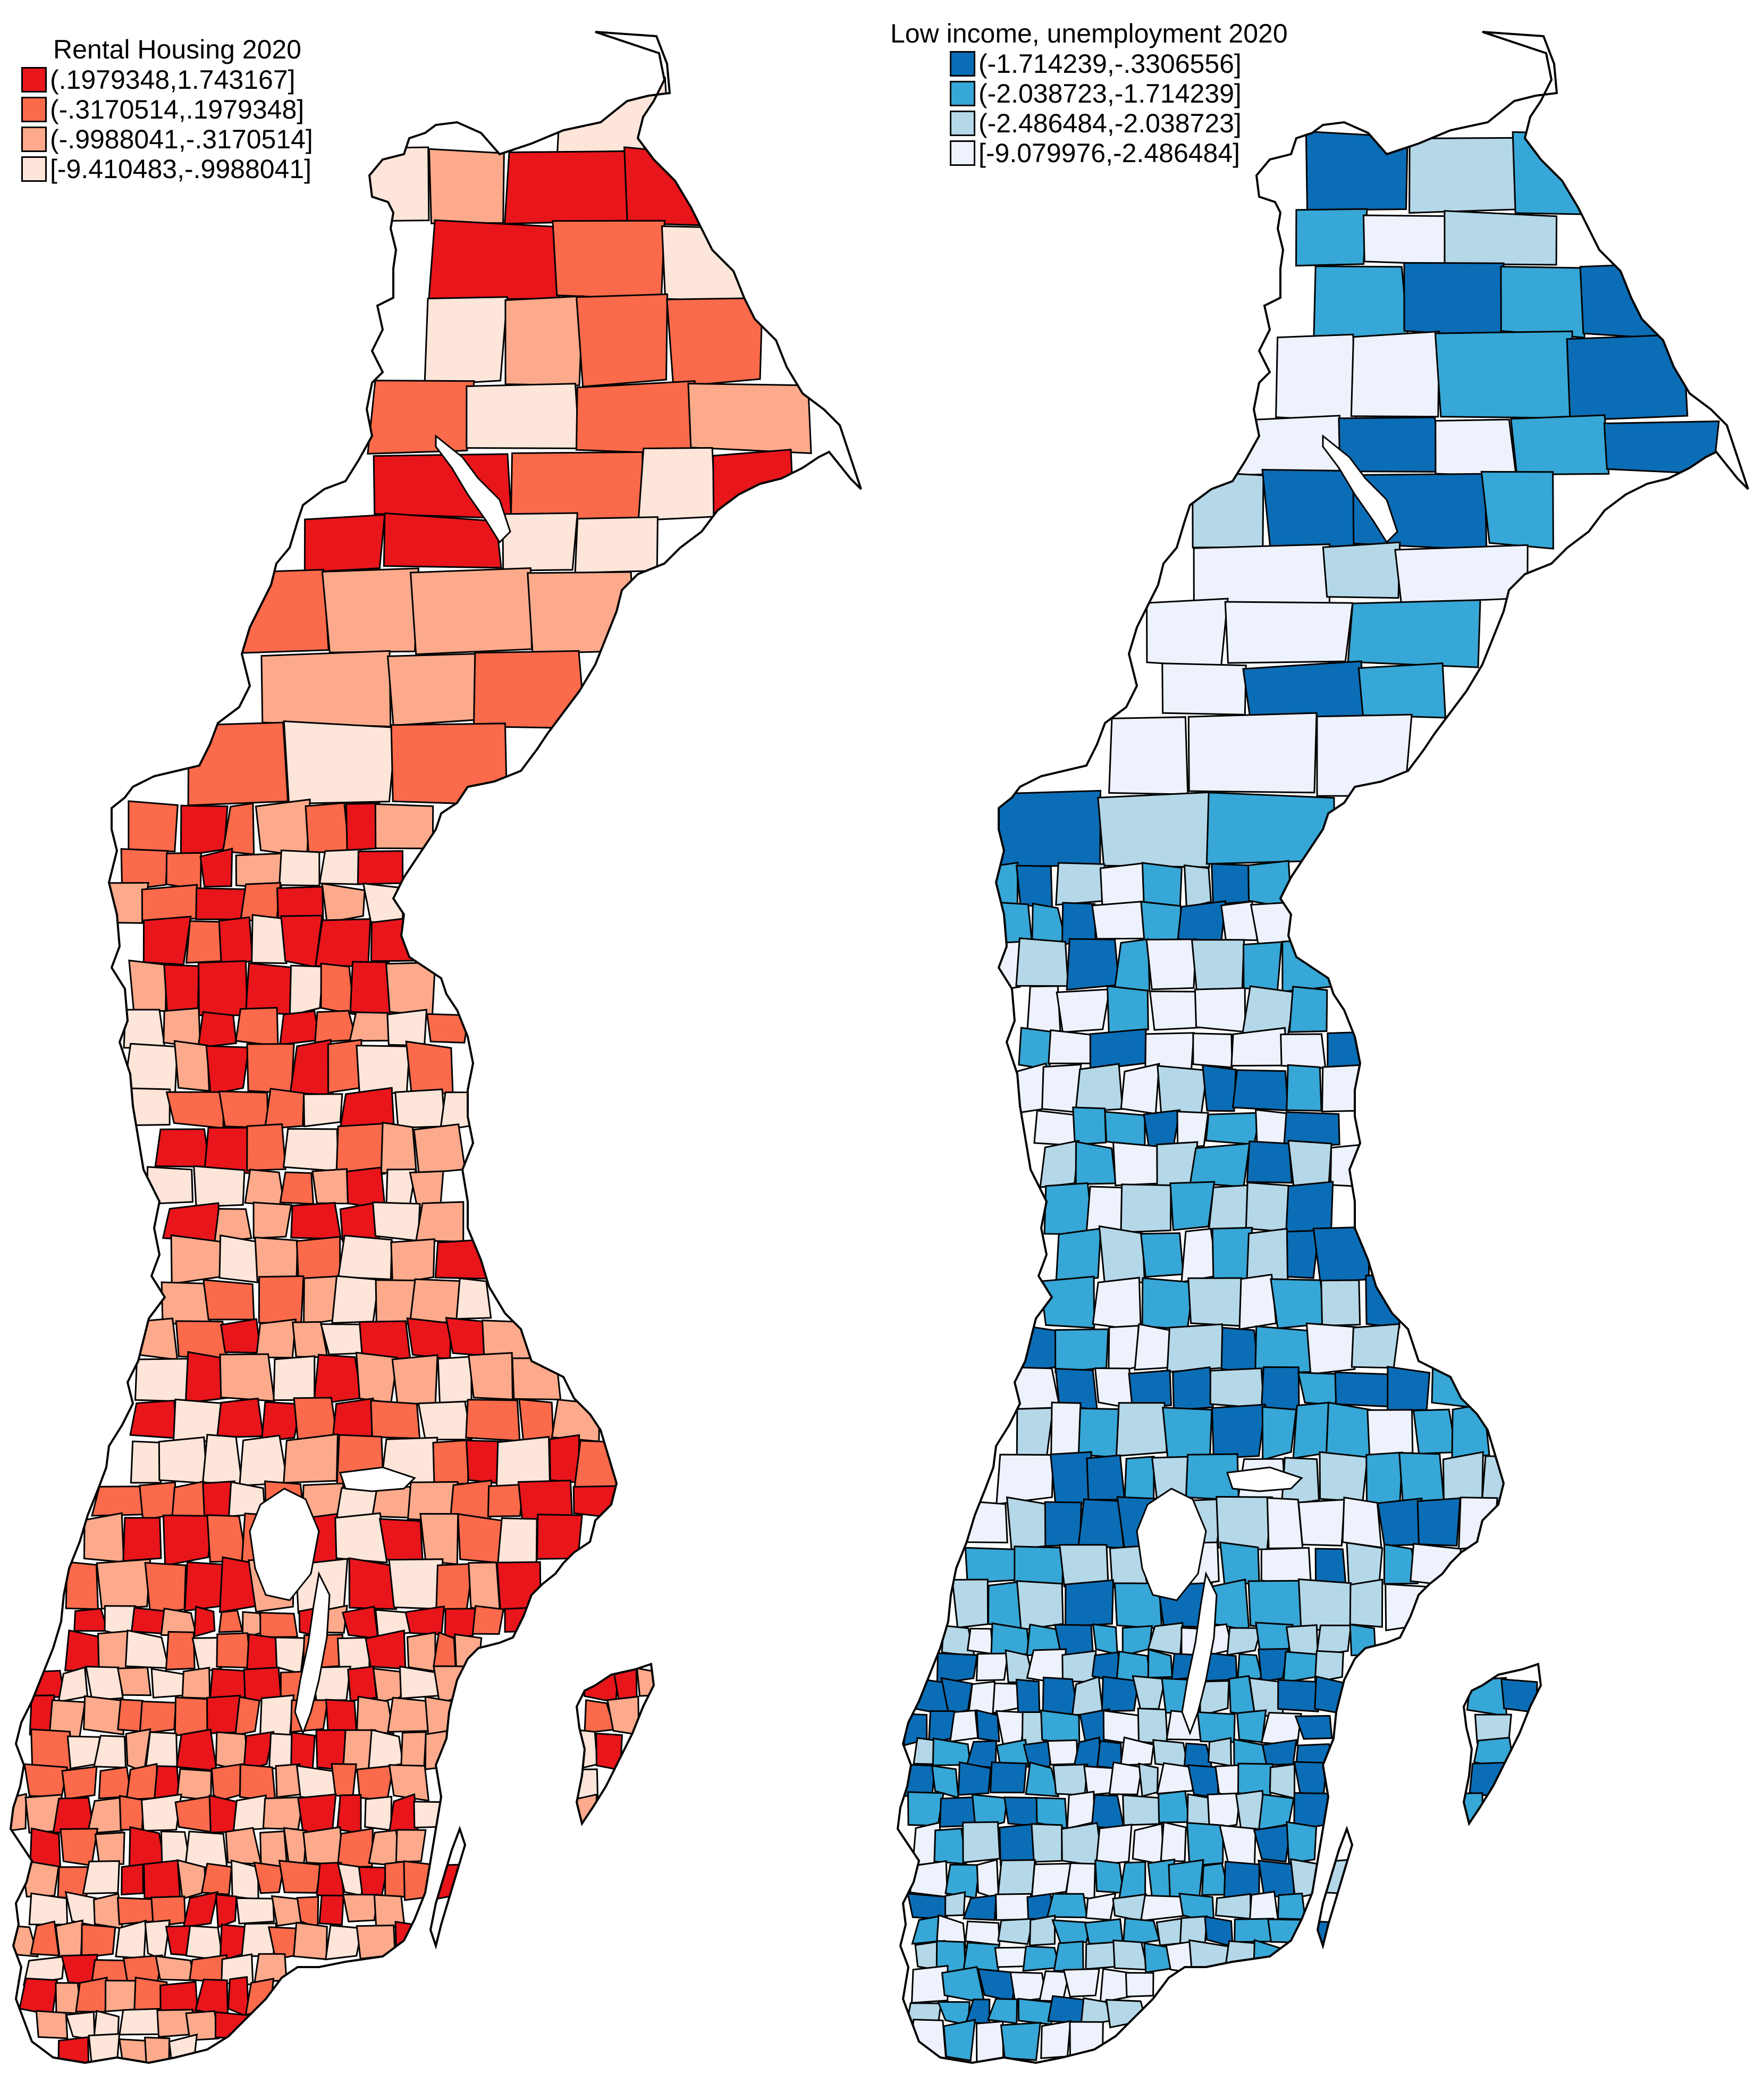  I want to click on legend-label: (-1.714239,-.3306556], so click(1110, 64).